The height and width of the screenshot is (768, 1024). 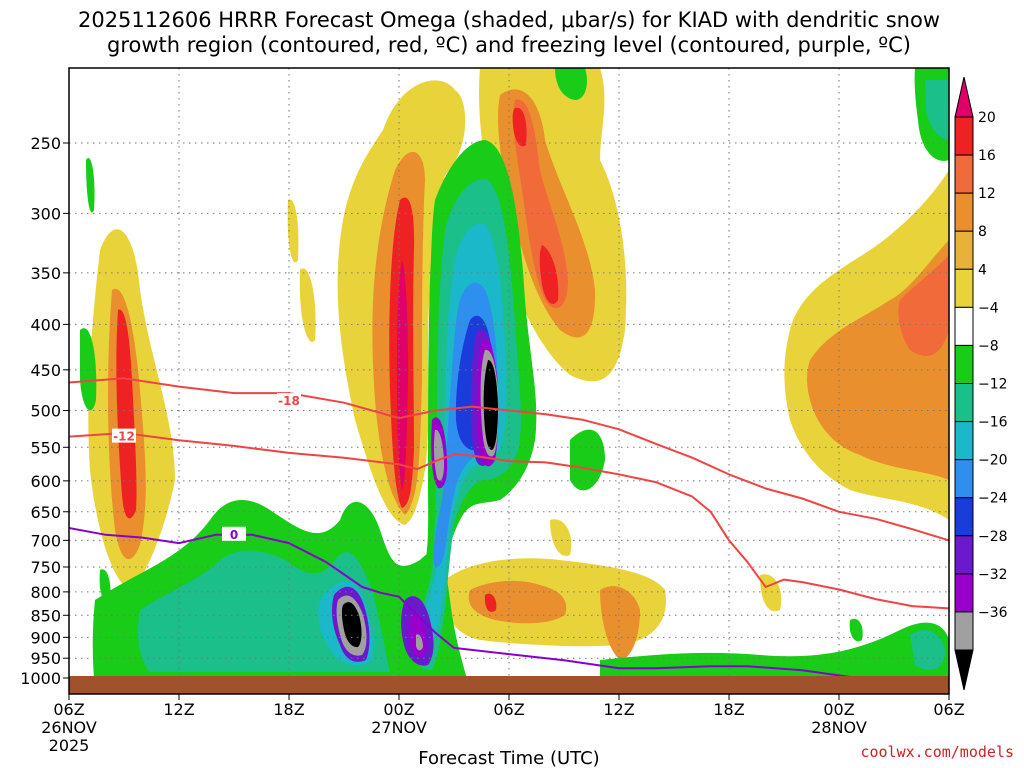 I want to click on y-tick-label: 250, so click(x=45, y=143).